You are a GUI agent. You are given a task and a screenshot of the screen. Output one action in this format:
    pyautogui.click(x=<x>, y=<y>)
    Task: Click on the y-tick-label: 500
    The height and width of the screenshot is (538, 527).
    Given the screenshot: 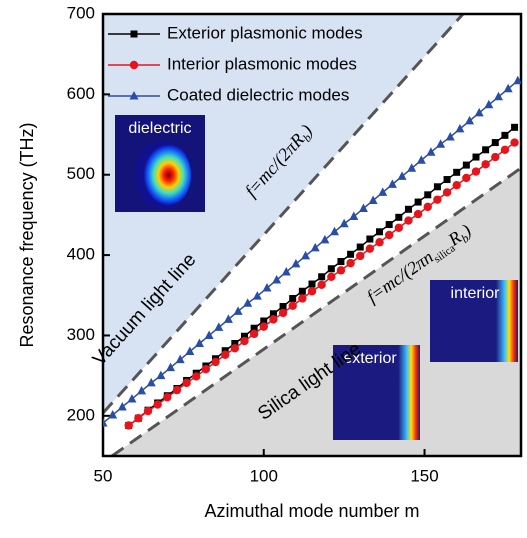 What is the action you would take?
    pyautogui.click(x=81, y=173)
    